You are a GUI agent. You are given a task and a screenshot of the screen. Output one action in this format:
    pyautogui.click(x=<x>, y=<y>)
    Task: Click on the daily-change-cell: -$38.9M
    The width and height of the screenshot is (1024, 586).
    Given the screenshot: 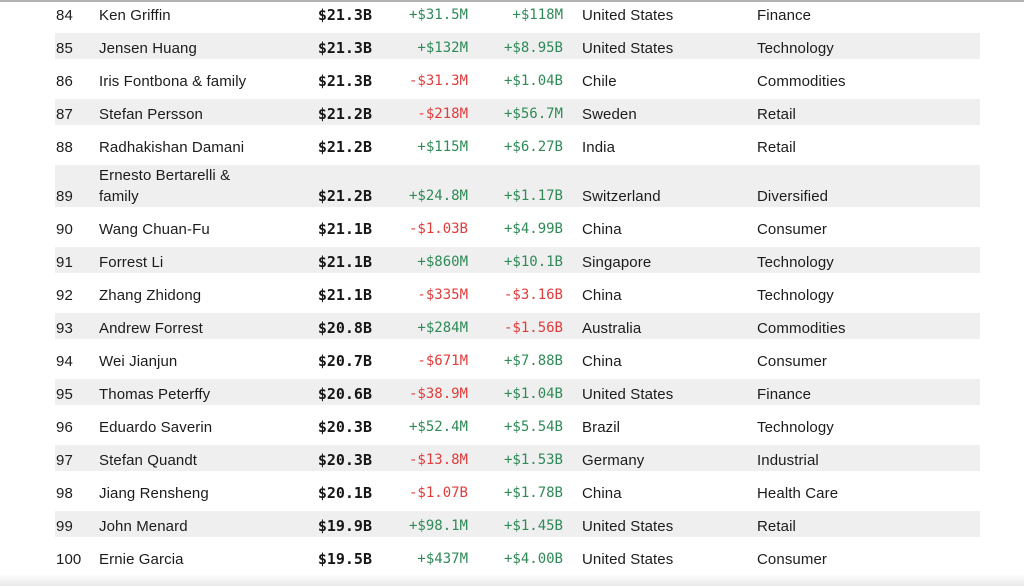 What is the action you would take?
    pyautogui.click(x=438, y=394)
    